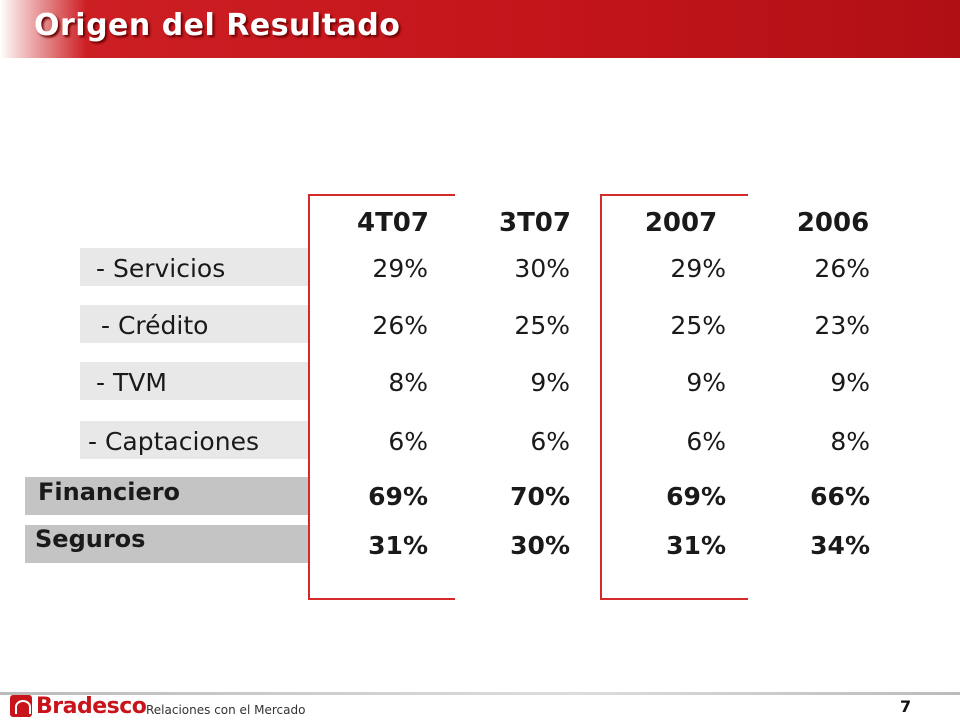 This screenshot has height=720, width=960. Describe the element at coordinates (840, 545) in the screenshot. I see `table-cell: 34%` at that location.